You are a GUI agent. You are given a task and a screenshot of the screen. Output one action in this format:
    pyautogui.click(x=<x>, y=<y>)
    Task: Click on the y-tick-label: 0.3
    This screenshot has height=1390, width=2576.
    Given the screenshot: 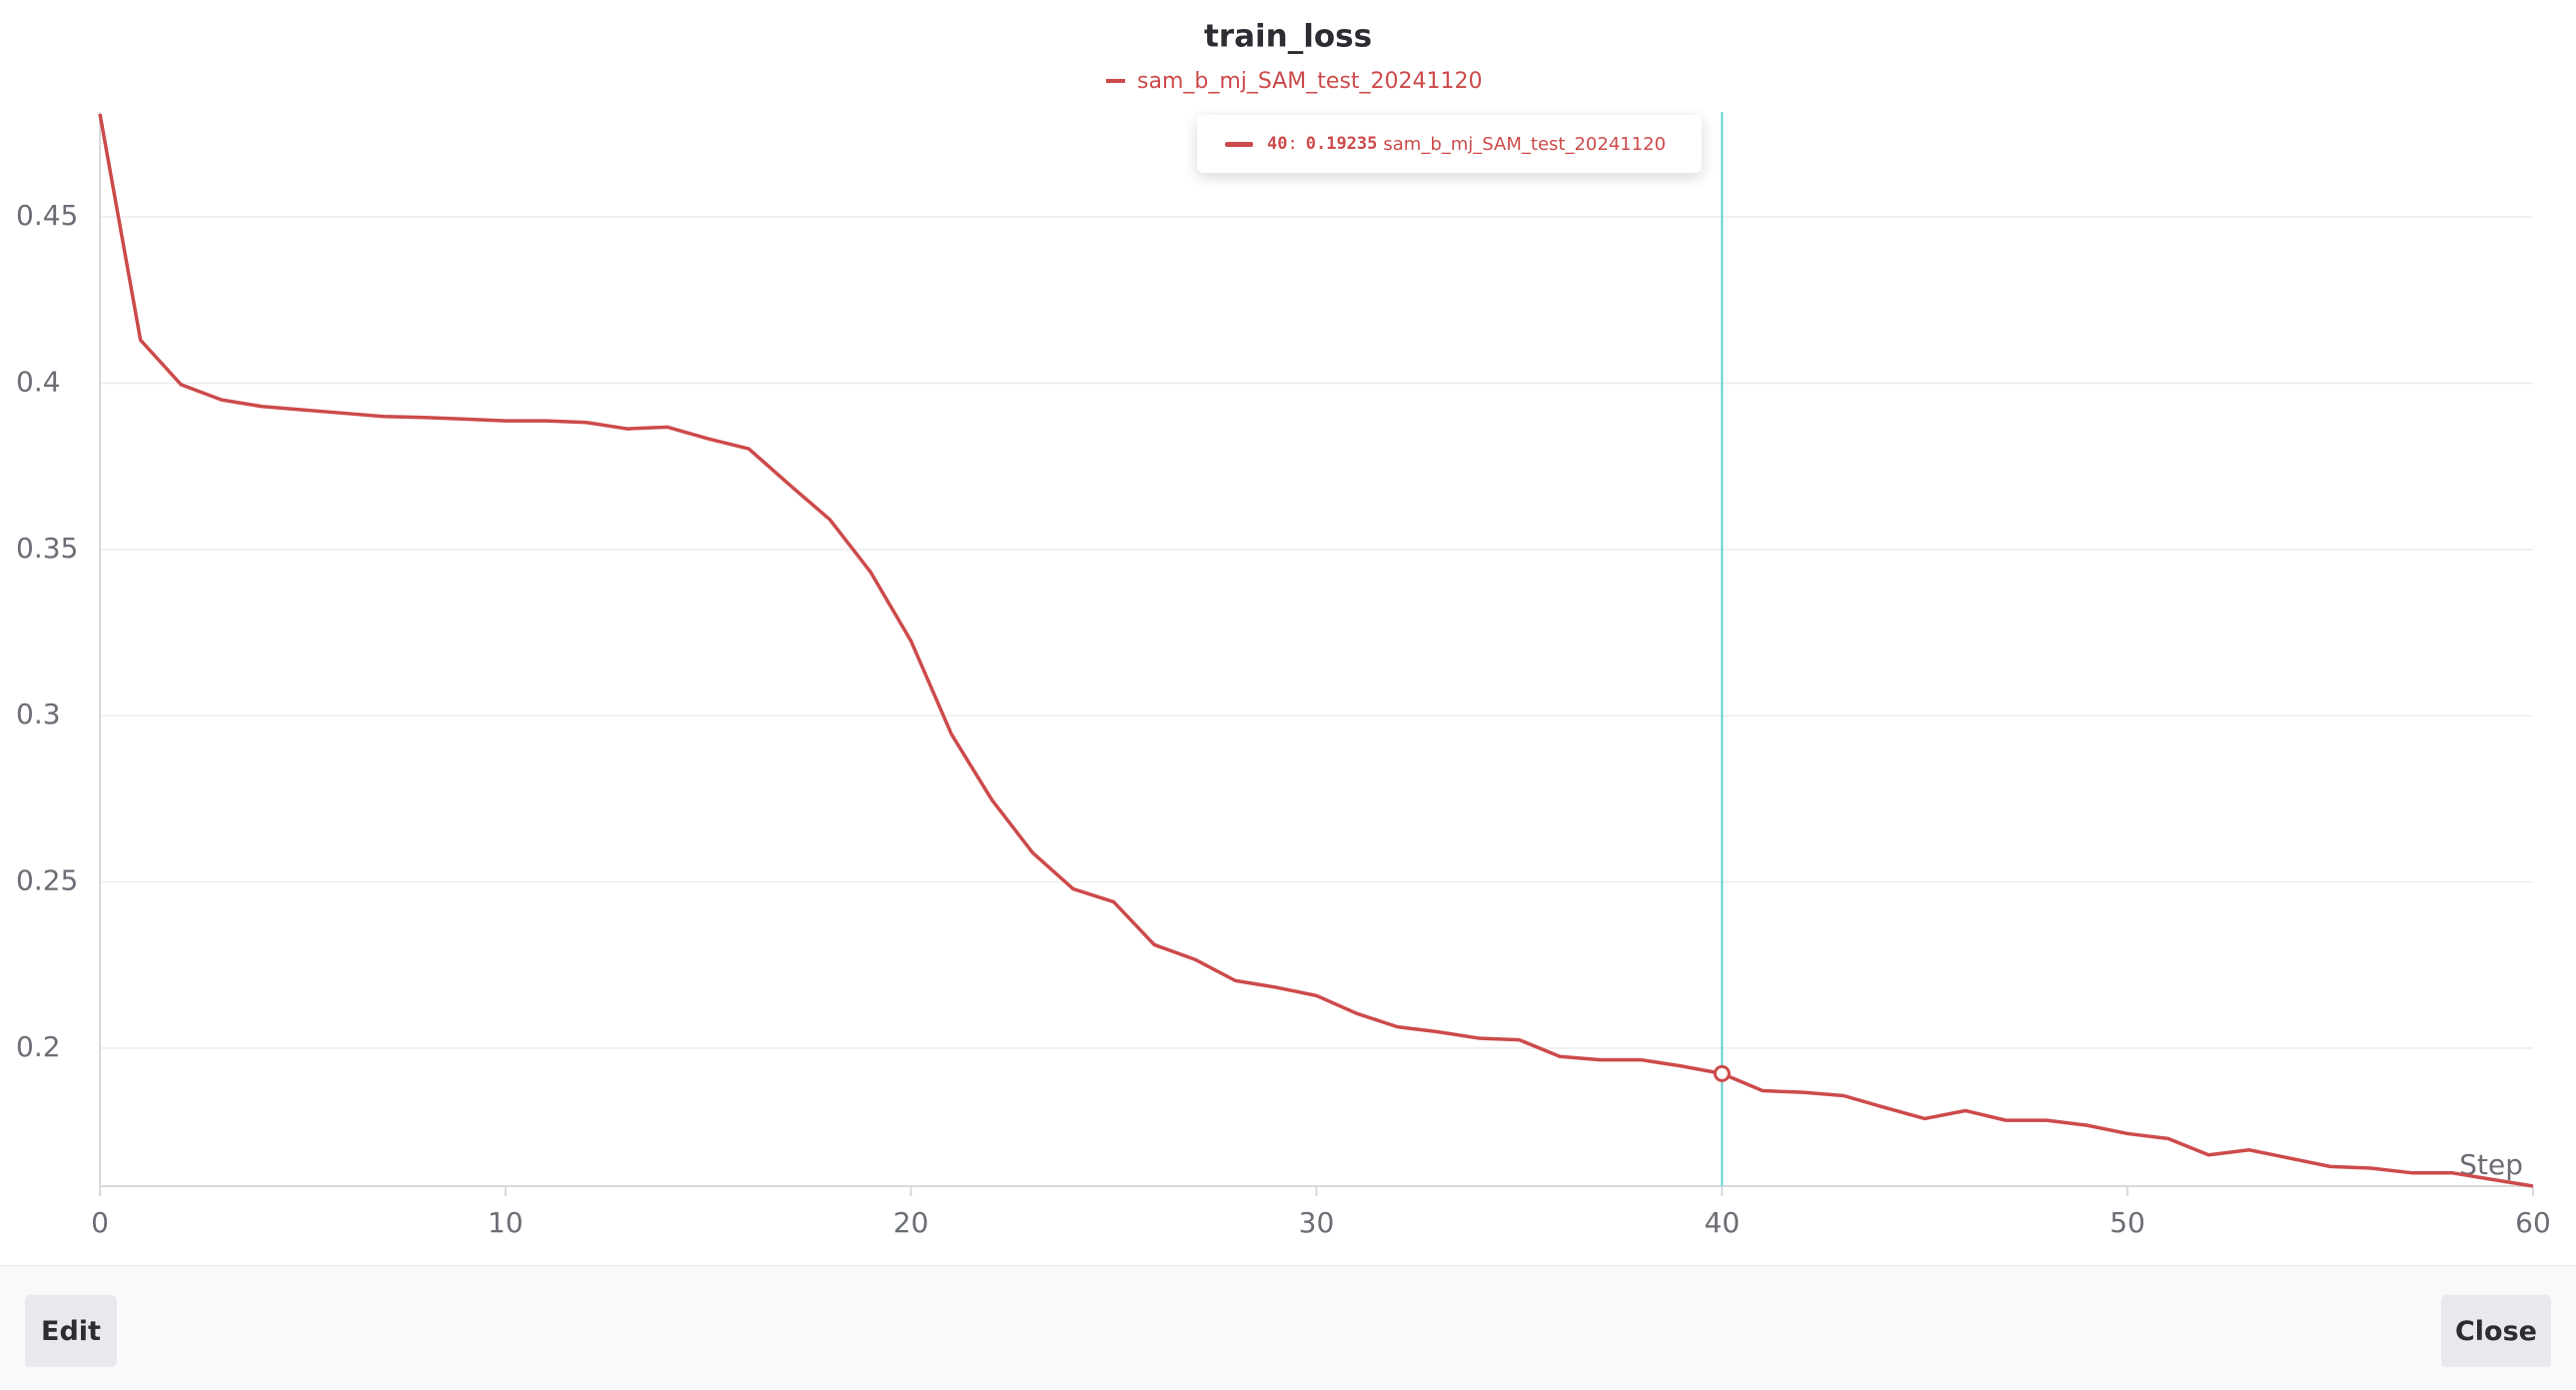 What is the action you would take?
    pyautogui.click(x=38, y=713)
    